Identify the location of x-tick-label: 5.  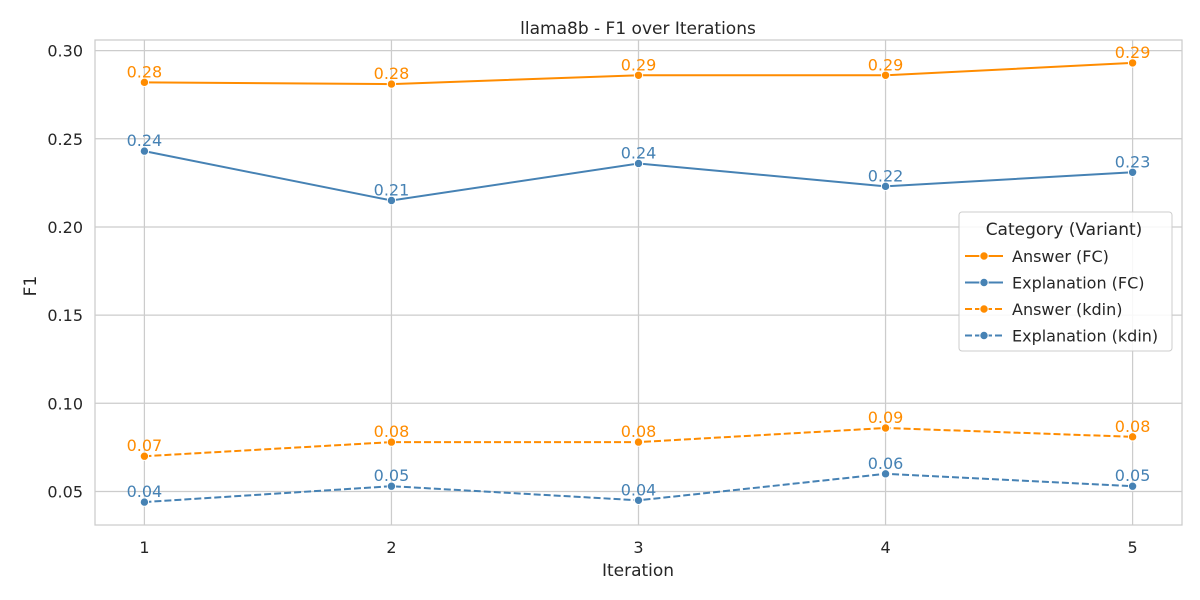
(1132, 547).